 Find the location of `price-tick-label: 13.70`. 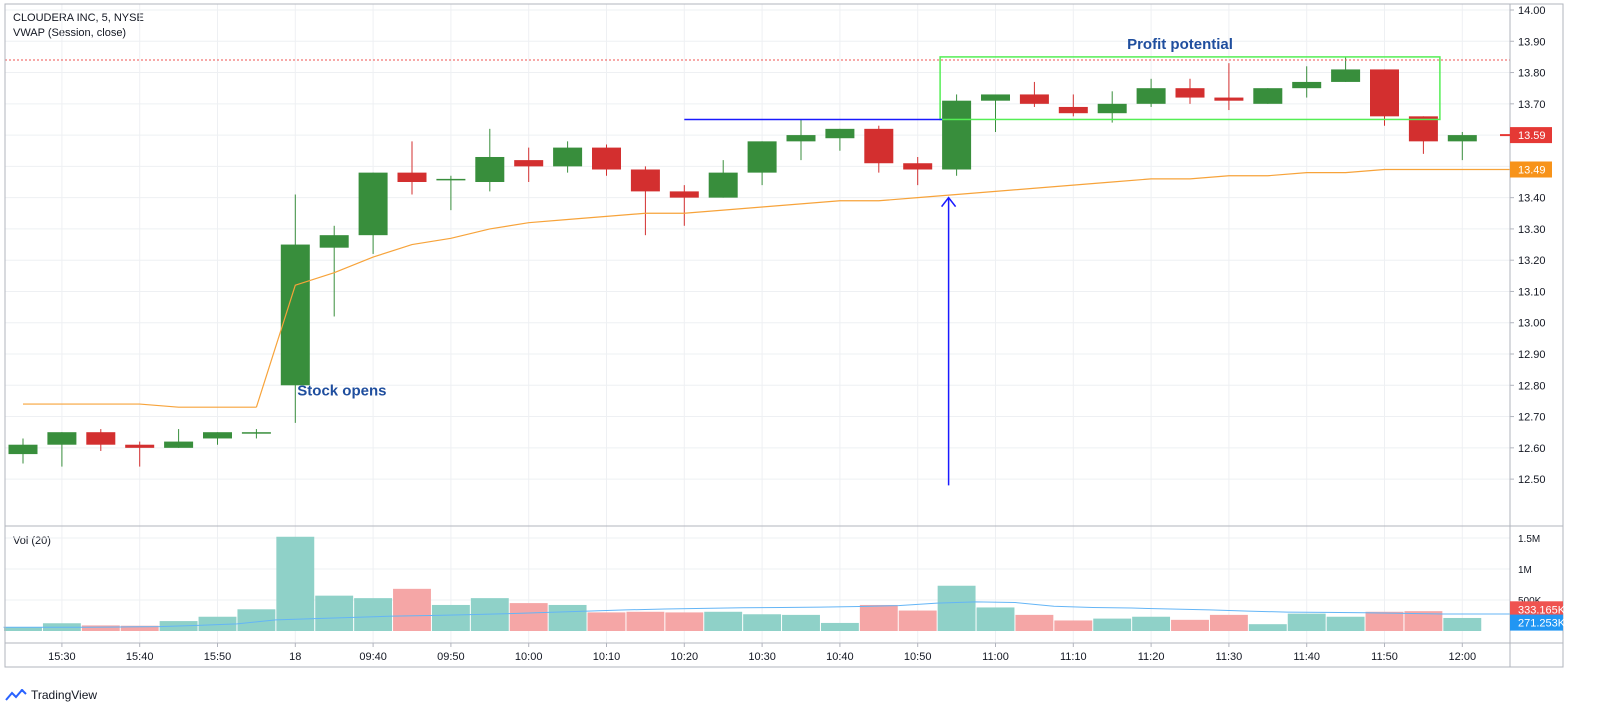

price-tick-label: 13.70 is located at coordinates (1532, 105).